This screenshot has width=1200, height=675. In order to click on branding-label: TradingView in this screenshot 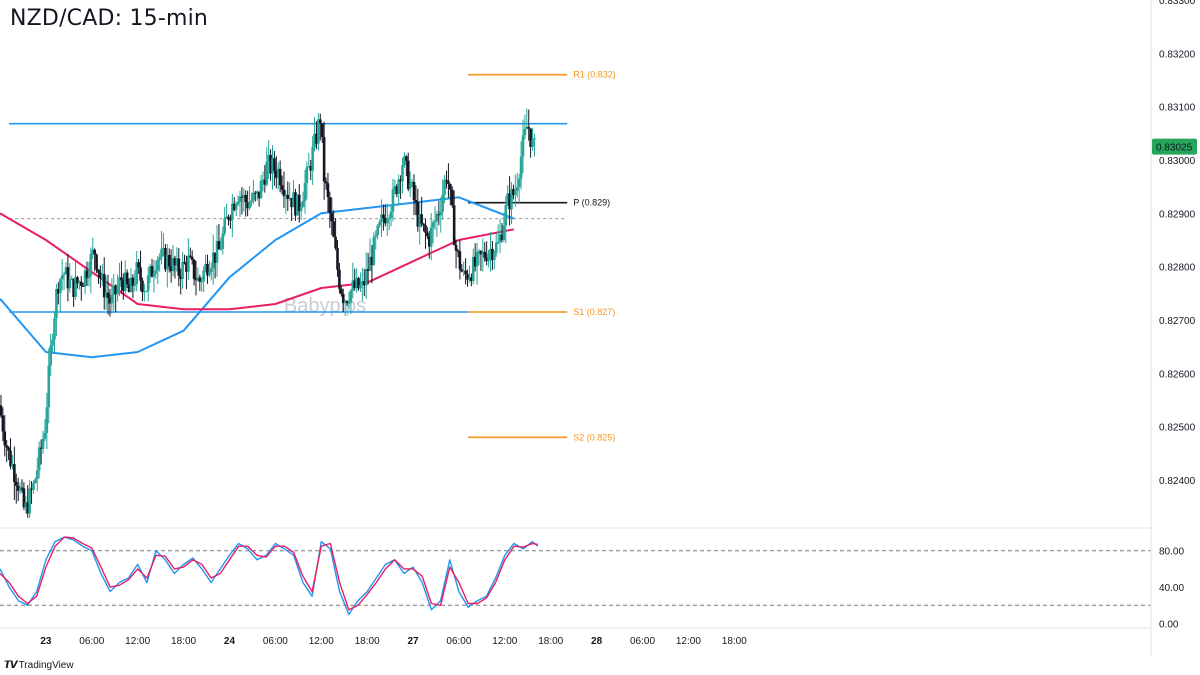, I will do `click(46, 665)`.